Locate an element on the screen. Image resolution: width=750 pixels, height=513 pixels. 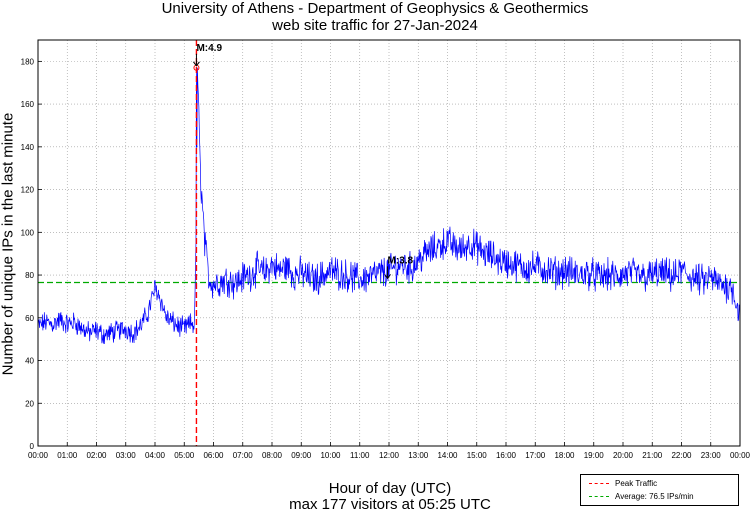
legend: Peak Traffic Average: 76.5 IPs/min is located at coordinates (659, 490).